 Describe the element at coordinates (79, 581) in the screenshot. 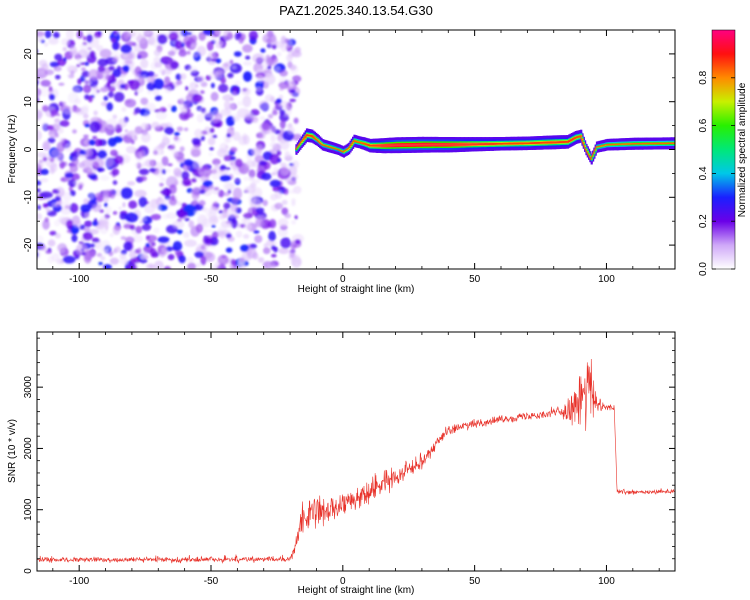

I see `snr-x-tick-label: -100` at that location.